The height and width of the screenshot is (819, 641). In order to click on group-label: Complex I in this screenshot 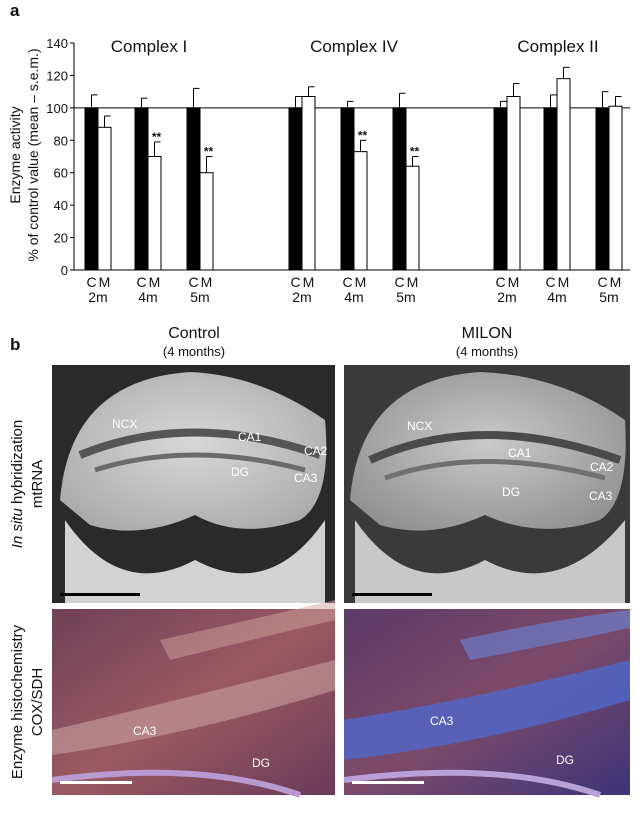, I will do `click(149, 46)`.